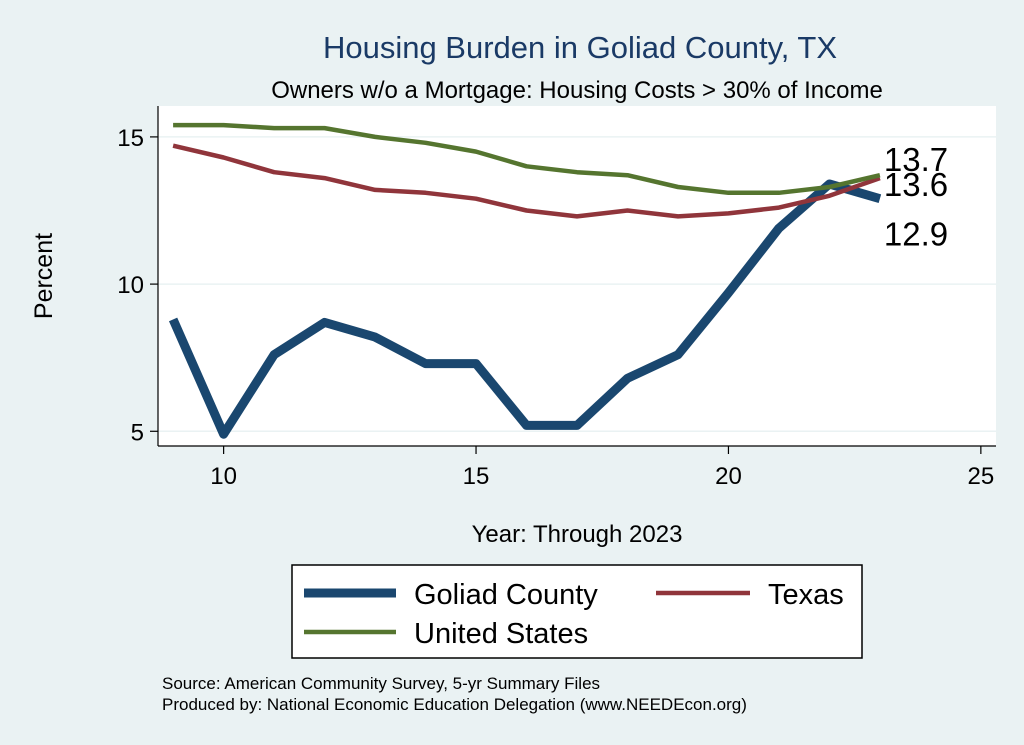  Describe the element at coordinates (728, 476) in the screenshot. I see `x-tick-label-20: 20` at that location.